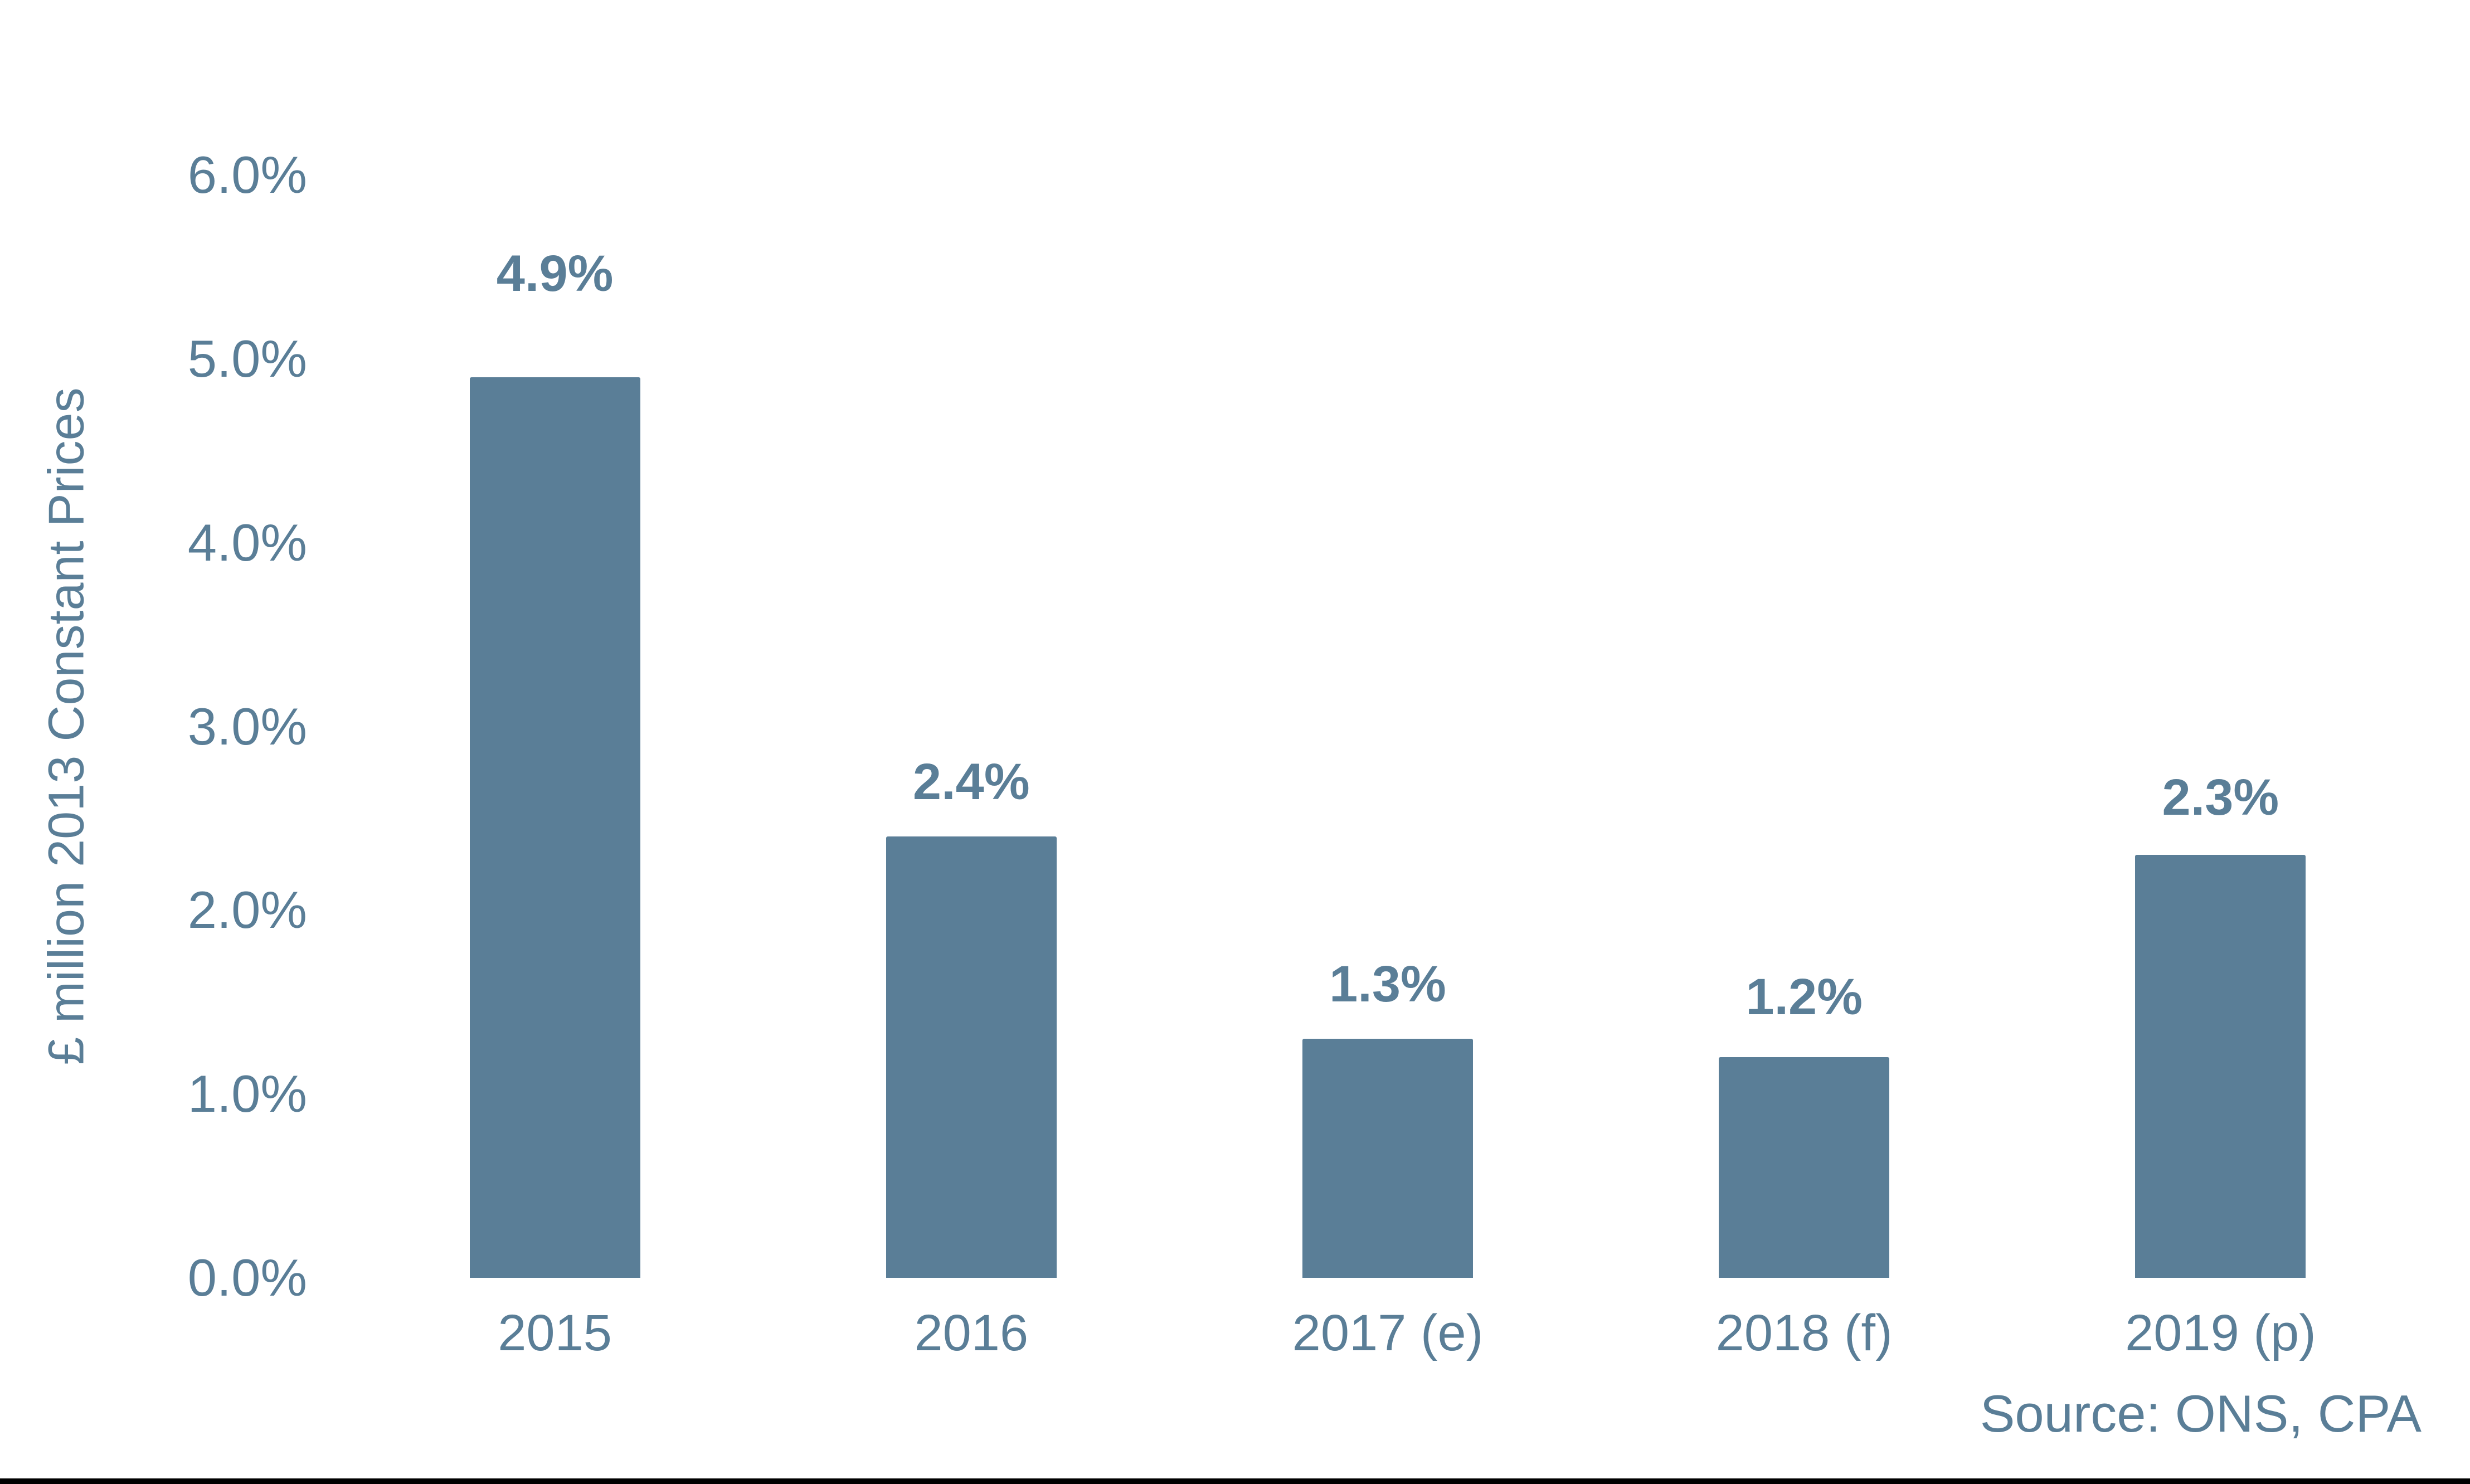 The width and height of the screenshot is (2470, 1484). Describe the element at coordinates (247, 174) in the screenshot. I see `y-tick-label: 6.0%` at that location.